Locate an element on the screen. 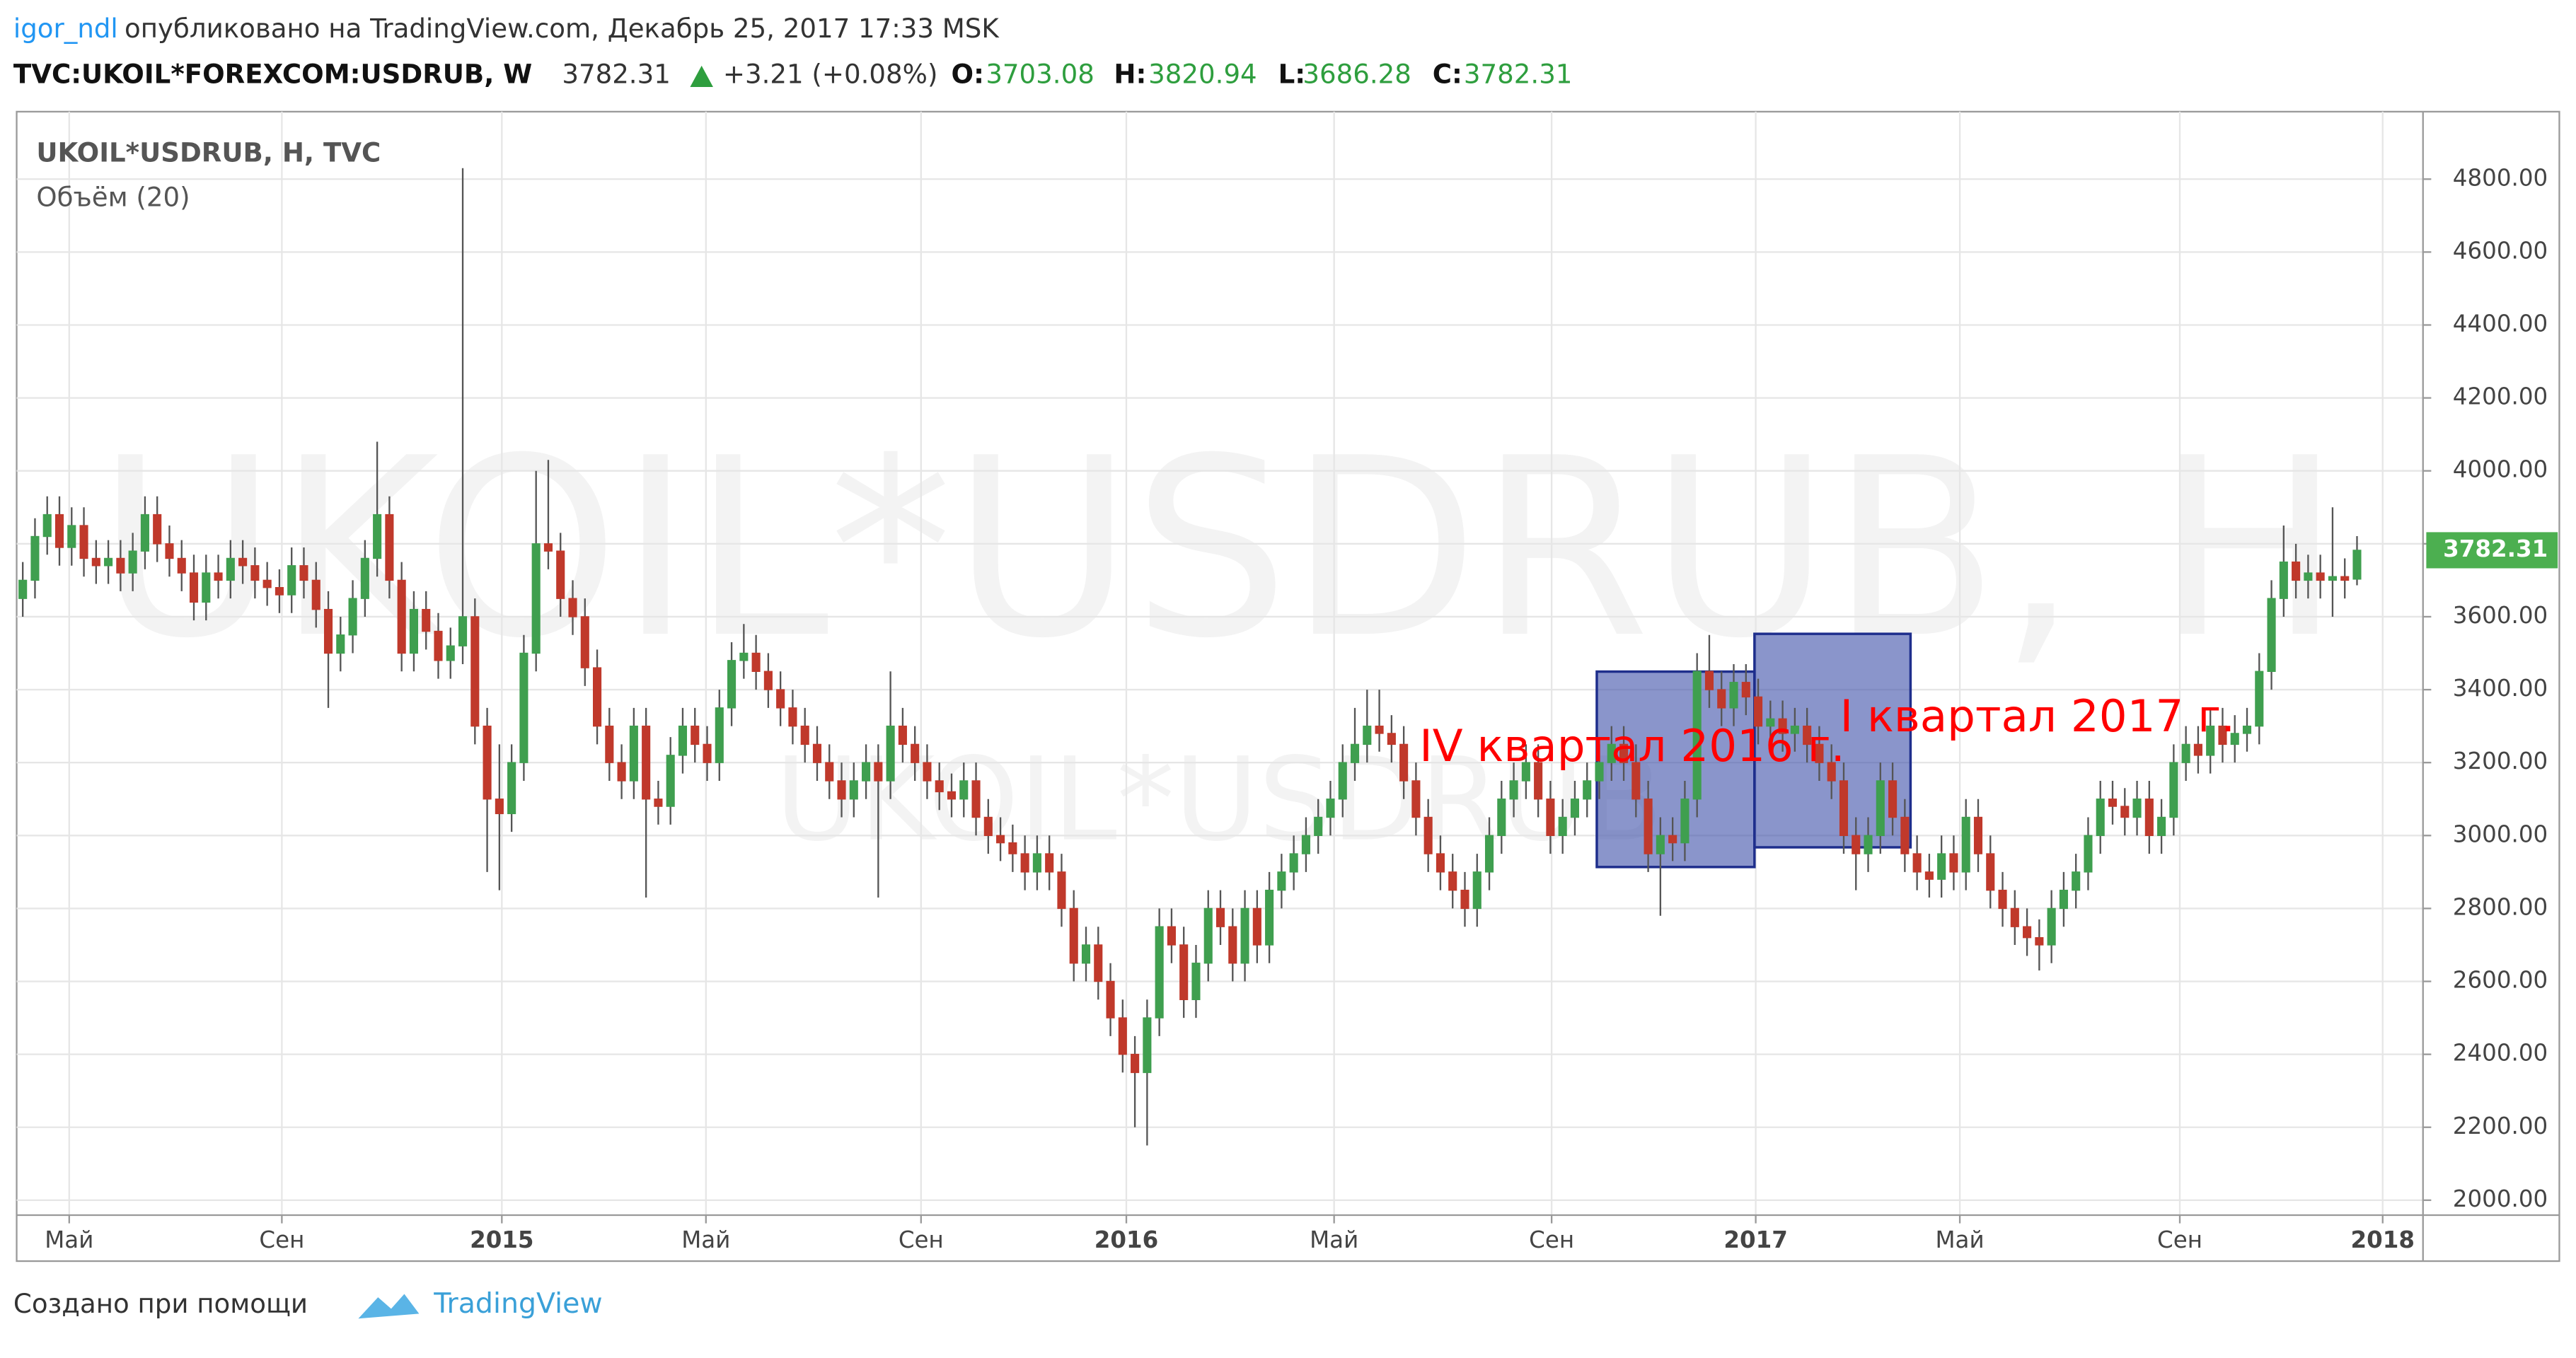 The width and height of the screenshot is (2576, 1358). x-tick-label: 2015 is located at coordinates (501, 1239).